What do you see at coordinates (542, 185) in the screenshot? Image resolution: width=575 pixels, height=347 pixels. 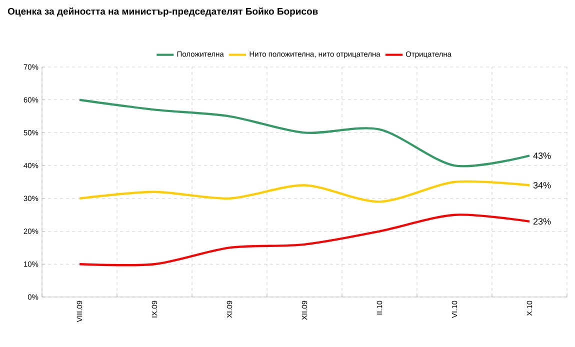 I see `data-label: 34%` at bounding box center [542, 185].